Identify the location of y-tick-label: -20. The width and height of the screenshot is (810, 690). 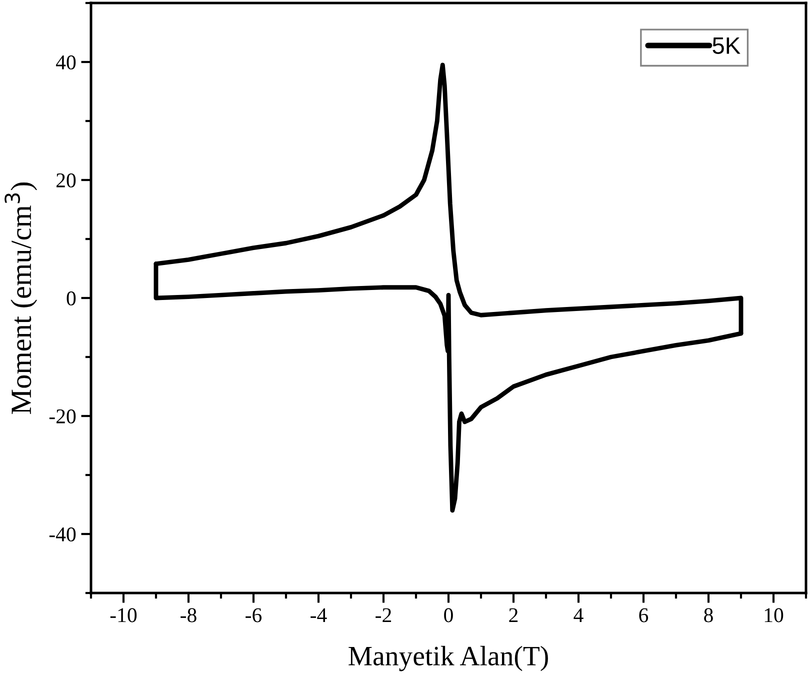
(62, 416).